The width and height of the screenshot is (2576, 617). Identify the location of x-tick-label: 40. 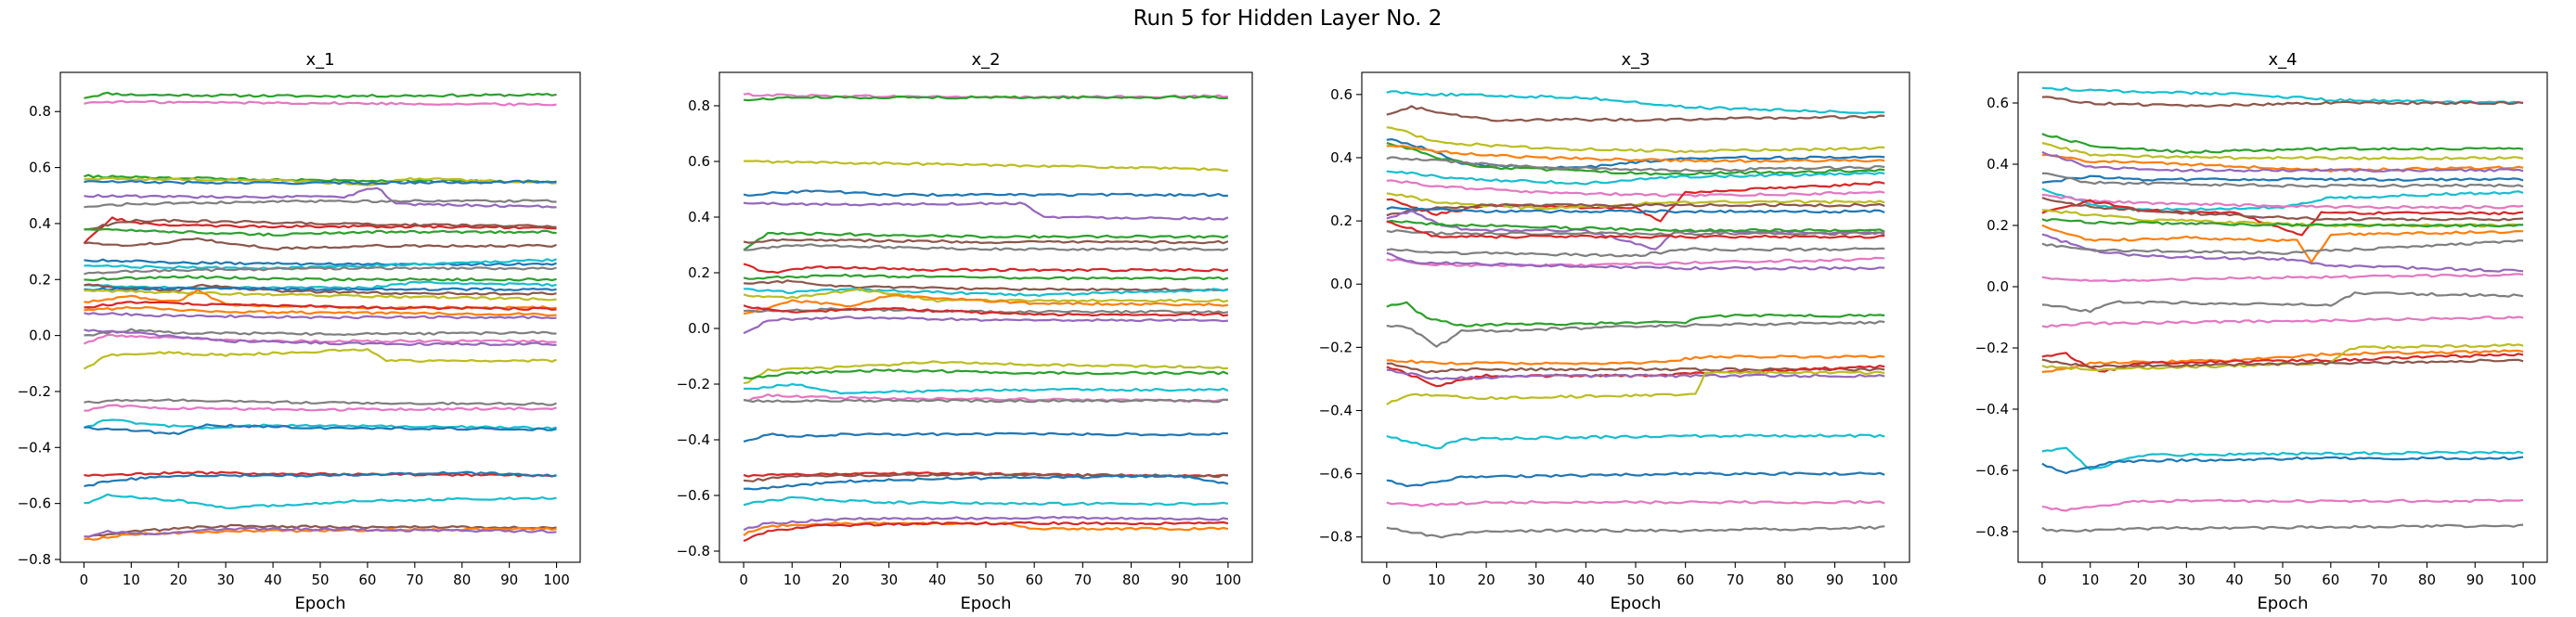
(2235, 580).